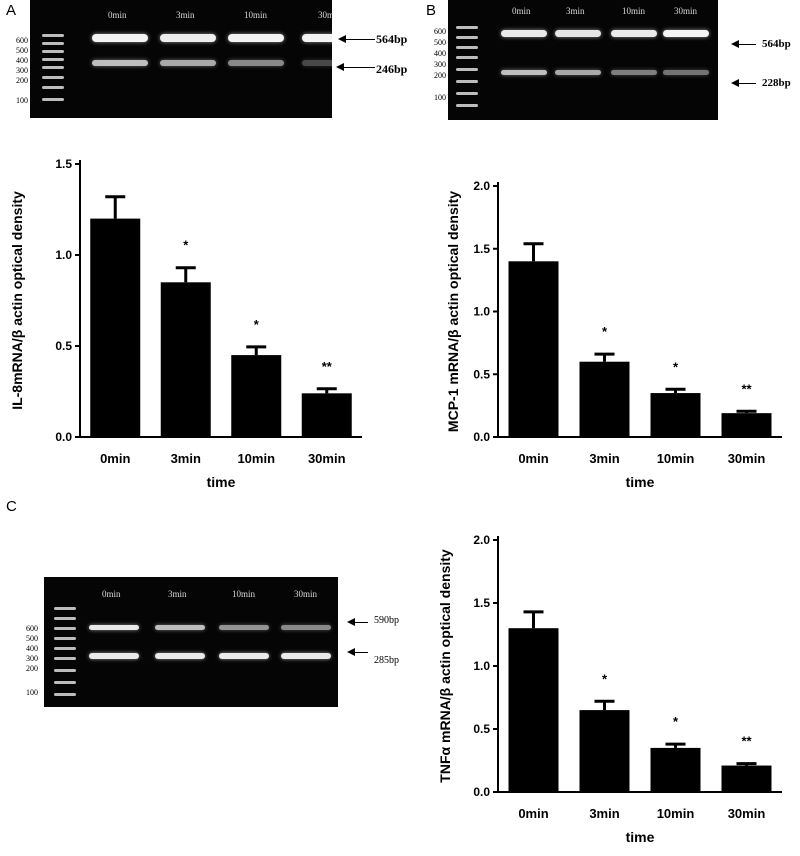 Image resolution: width=800 pixels, height=856 pixels. I want to click on gel-lane-label: 30min, so click(686, 11).